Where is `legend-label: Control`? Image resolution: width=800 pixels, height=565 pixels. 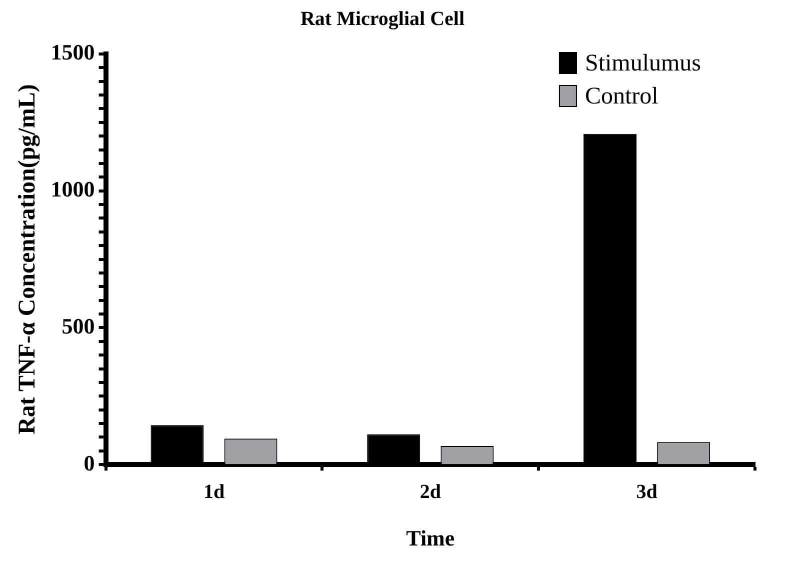 legend-label: Control is located at coordinates (621, 96).